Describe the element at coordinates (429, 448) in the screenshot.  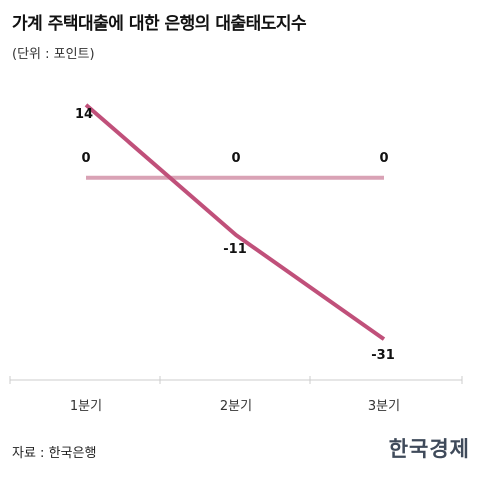
I see `publisher-logo: 한국경제` at that location.